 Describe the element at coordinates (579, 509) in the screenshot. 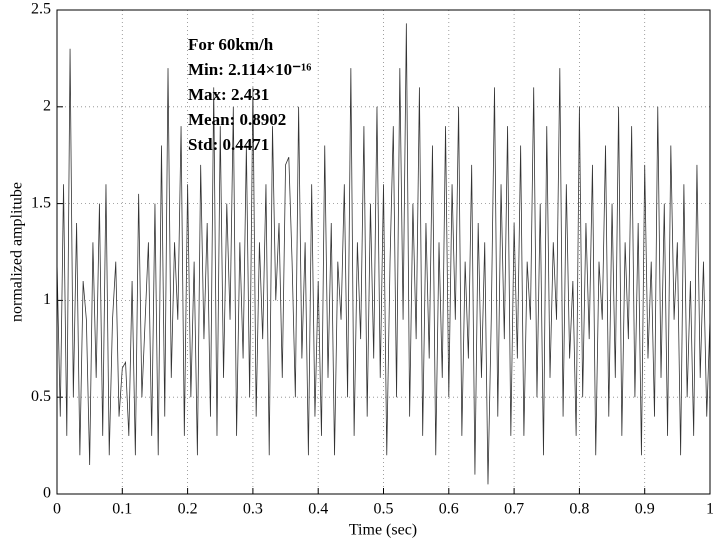

I see `x-tick-label: 0.8` at that location.